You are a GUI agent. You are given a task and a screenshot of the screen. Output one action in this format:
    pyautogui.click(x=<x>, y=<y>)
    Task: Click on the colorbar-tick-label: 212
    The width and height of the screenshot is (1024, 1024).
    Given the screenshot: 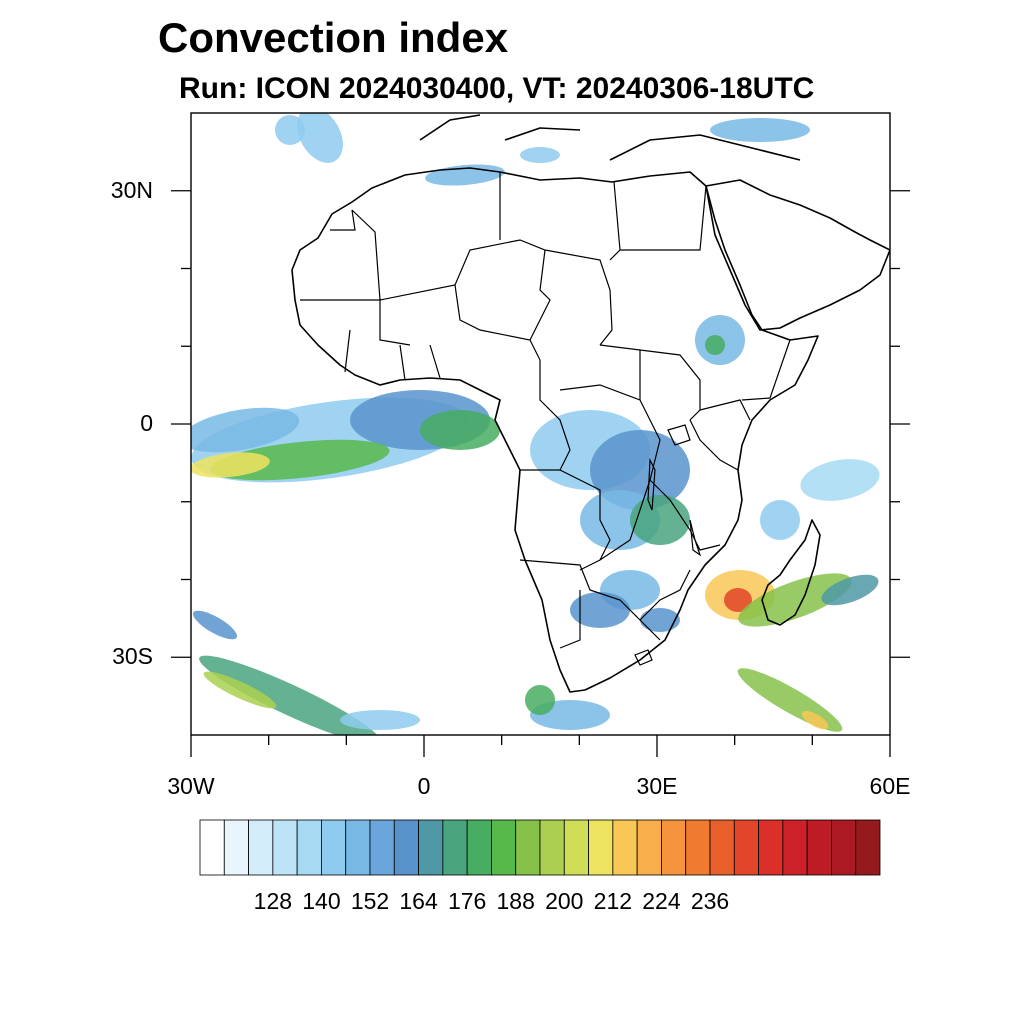 What is the action you would take?
    pyautogui.click(x=613, y=901)
    